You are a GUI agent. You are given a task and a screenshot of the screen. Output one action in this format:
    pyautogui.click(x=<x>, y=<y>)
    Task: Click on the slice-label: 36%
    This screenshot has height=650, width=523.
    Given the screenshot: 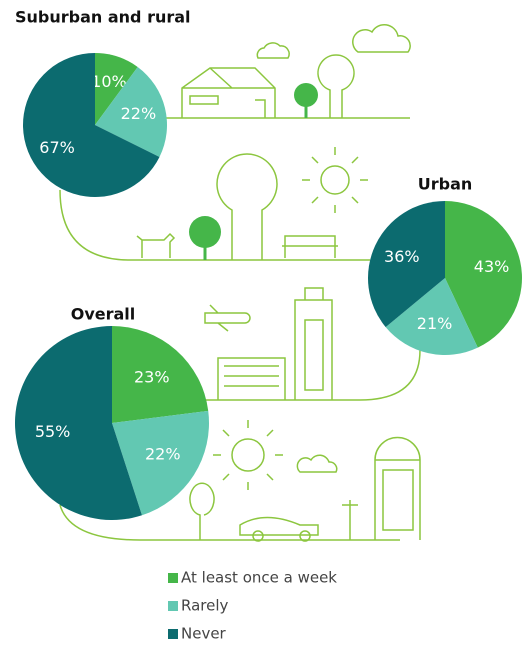 What is the action you would take?
    pyautogui.click(x=402, y=256)
    